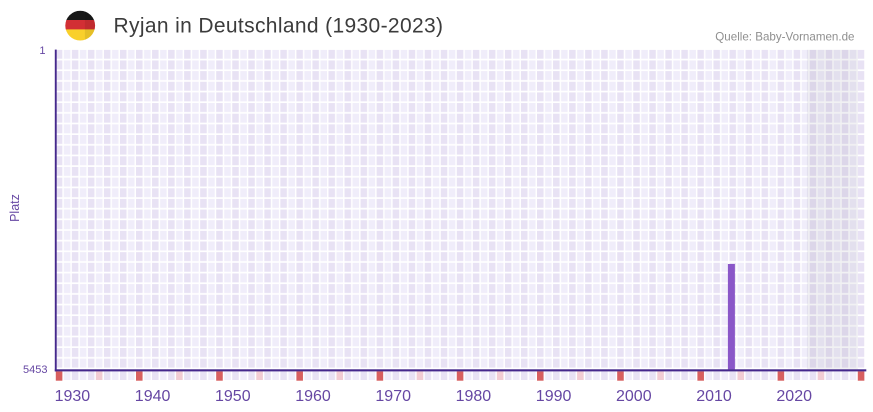  I want to click on svg-text: 1940, so click(153, 396).